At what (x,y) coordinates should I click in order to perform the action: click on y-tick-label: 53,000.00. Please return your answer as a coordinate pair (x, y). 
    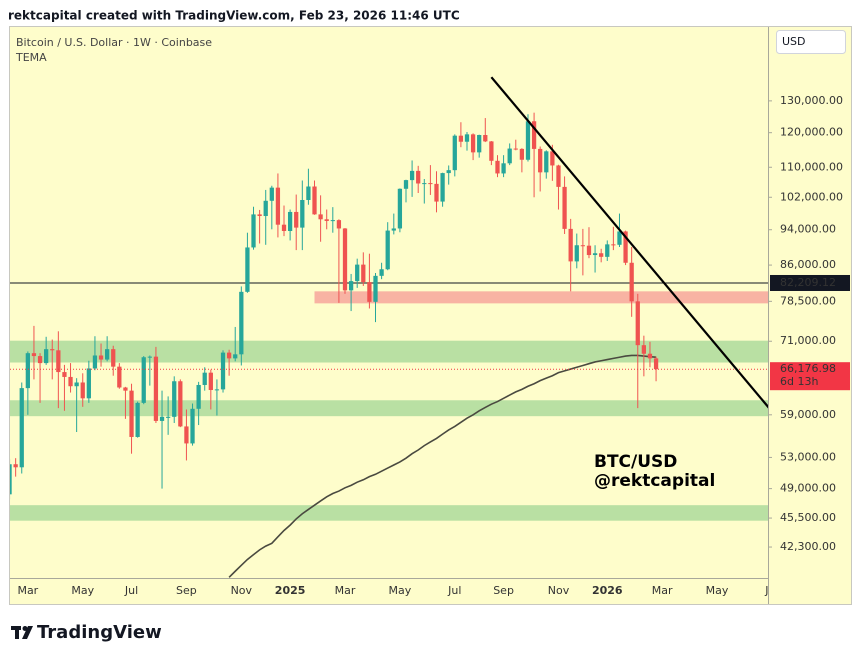
    Looking at the image, I should click on (808, 456).